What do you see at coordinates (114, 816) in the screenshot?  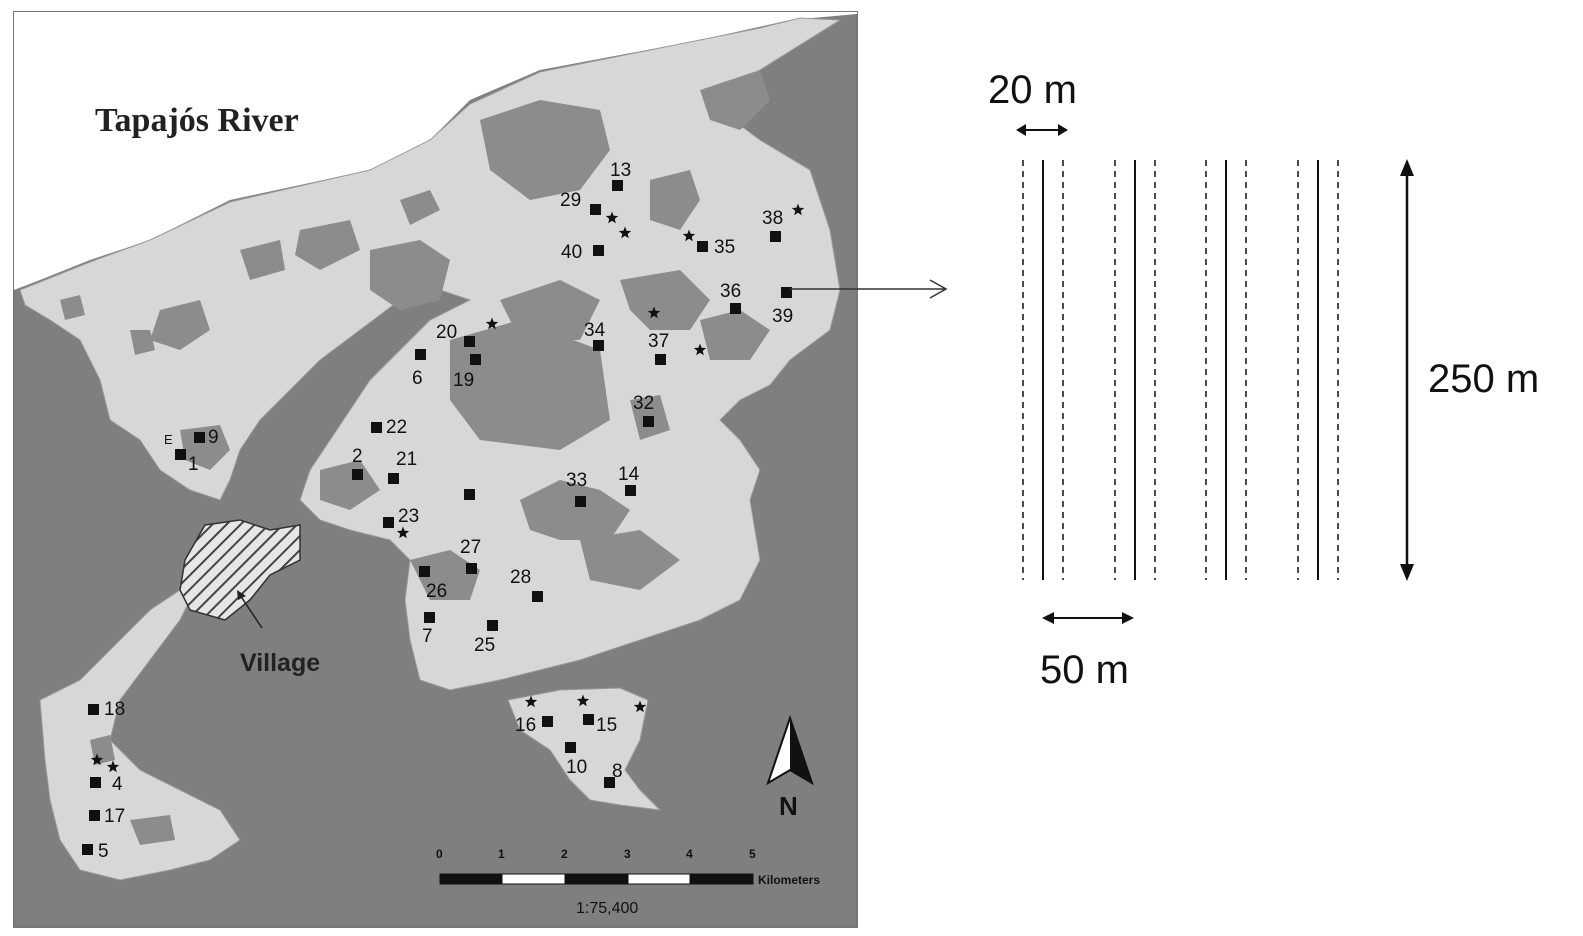 I see `site-label-17: 17` at bounding box center [114, 816].